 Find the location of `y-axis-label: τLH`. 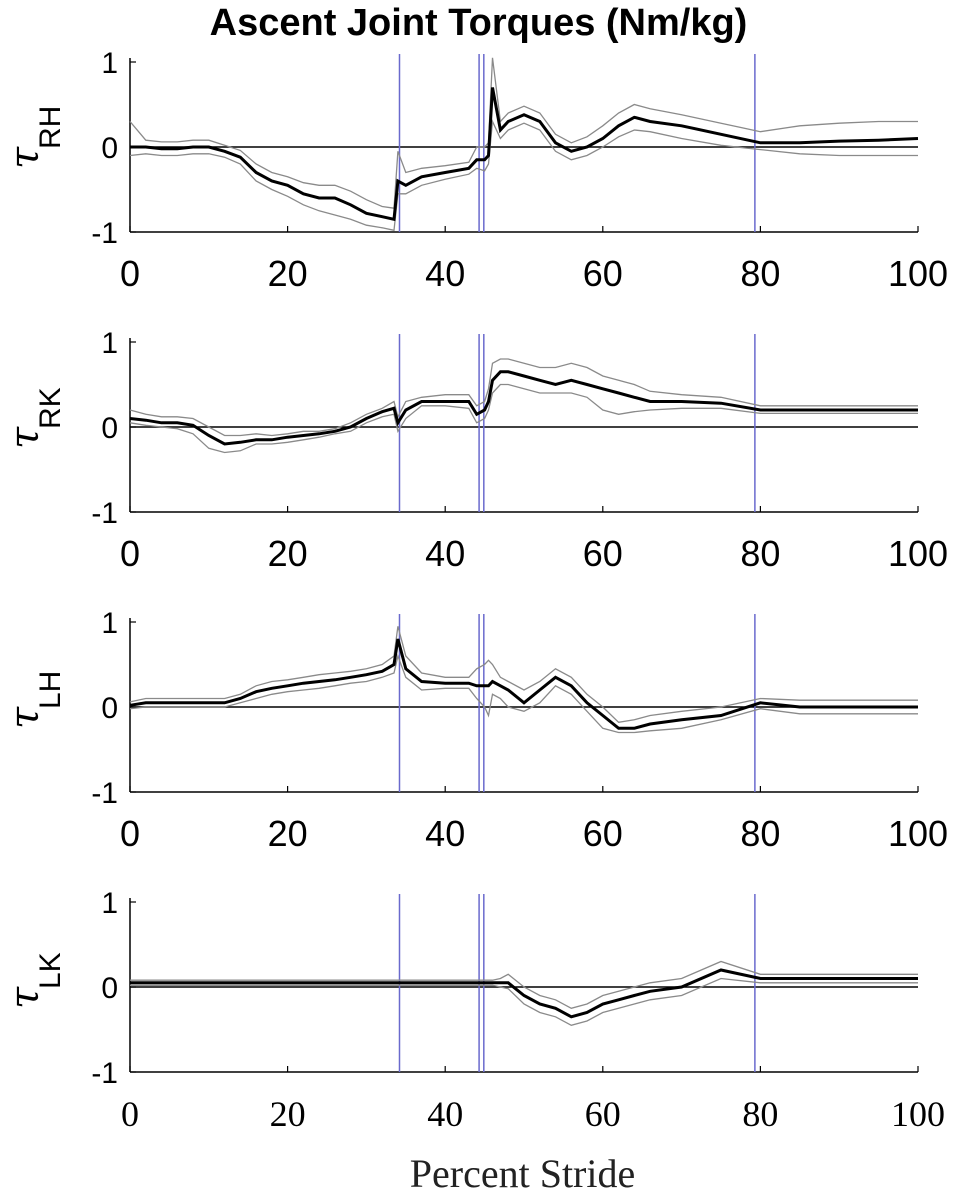

y-axis-label: τLH is located at coordinates (34, 700).